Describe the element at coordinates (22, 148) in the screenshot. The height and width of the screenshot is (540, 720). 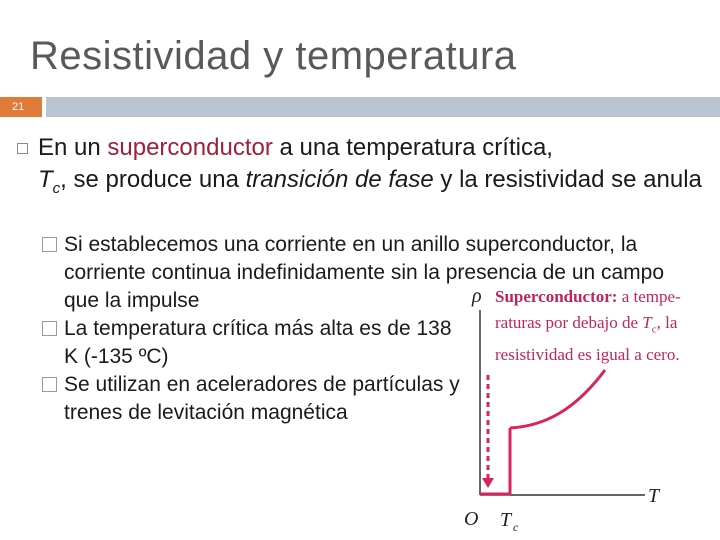
I see `bullet-square-icon` at that location.